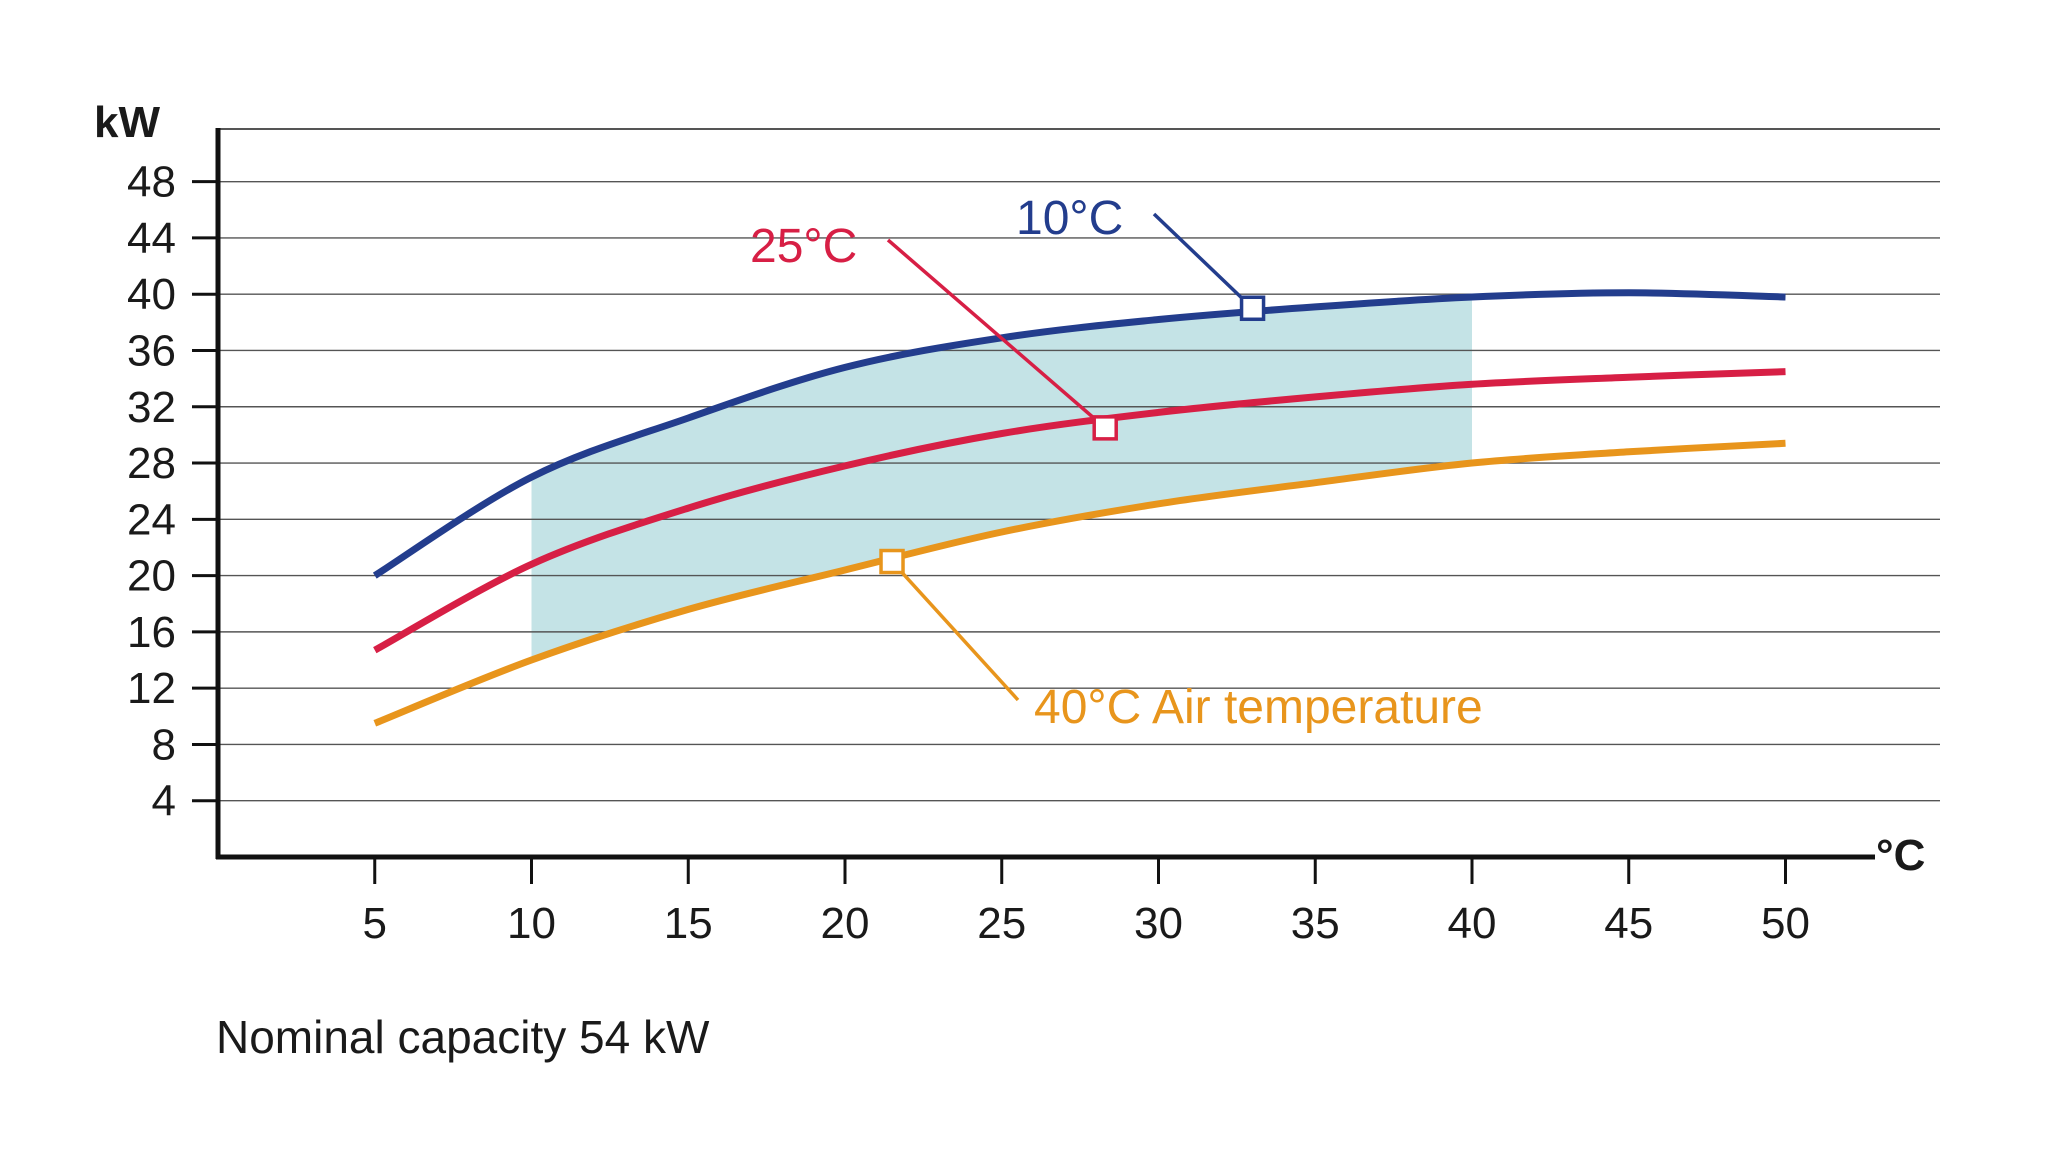  I want to click on y-tick-label: 48, so click(151, 182).